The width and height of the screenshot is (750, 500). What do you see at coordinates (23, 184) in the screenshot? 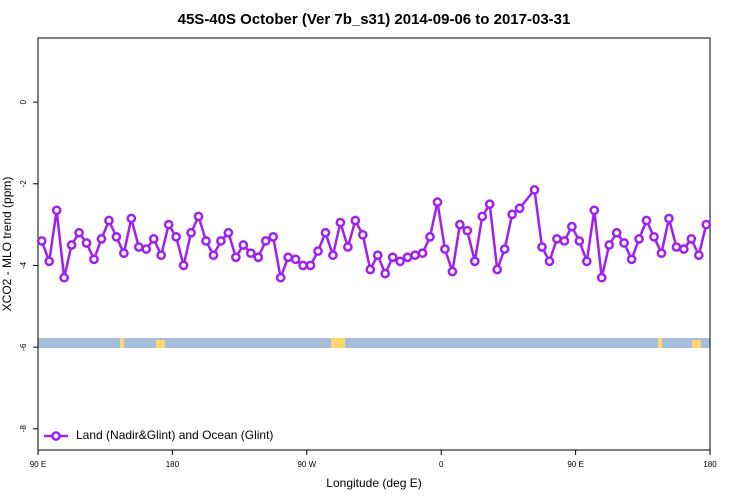
I see `y-tick-label: -2` at bounding box center [23, 184].